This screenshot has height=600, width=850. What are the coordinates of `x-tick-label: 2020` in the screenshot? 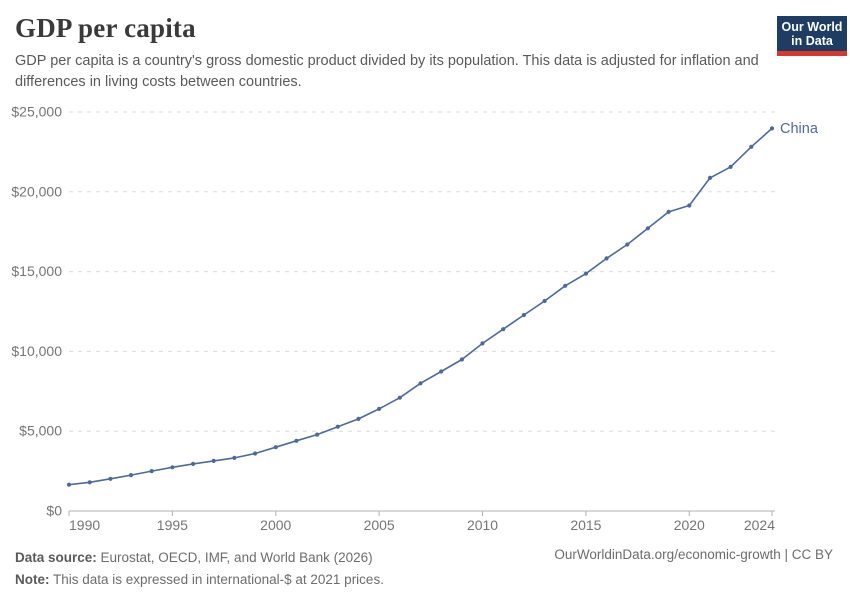 It's located at (689, 525).